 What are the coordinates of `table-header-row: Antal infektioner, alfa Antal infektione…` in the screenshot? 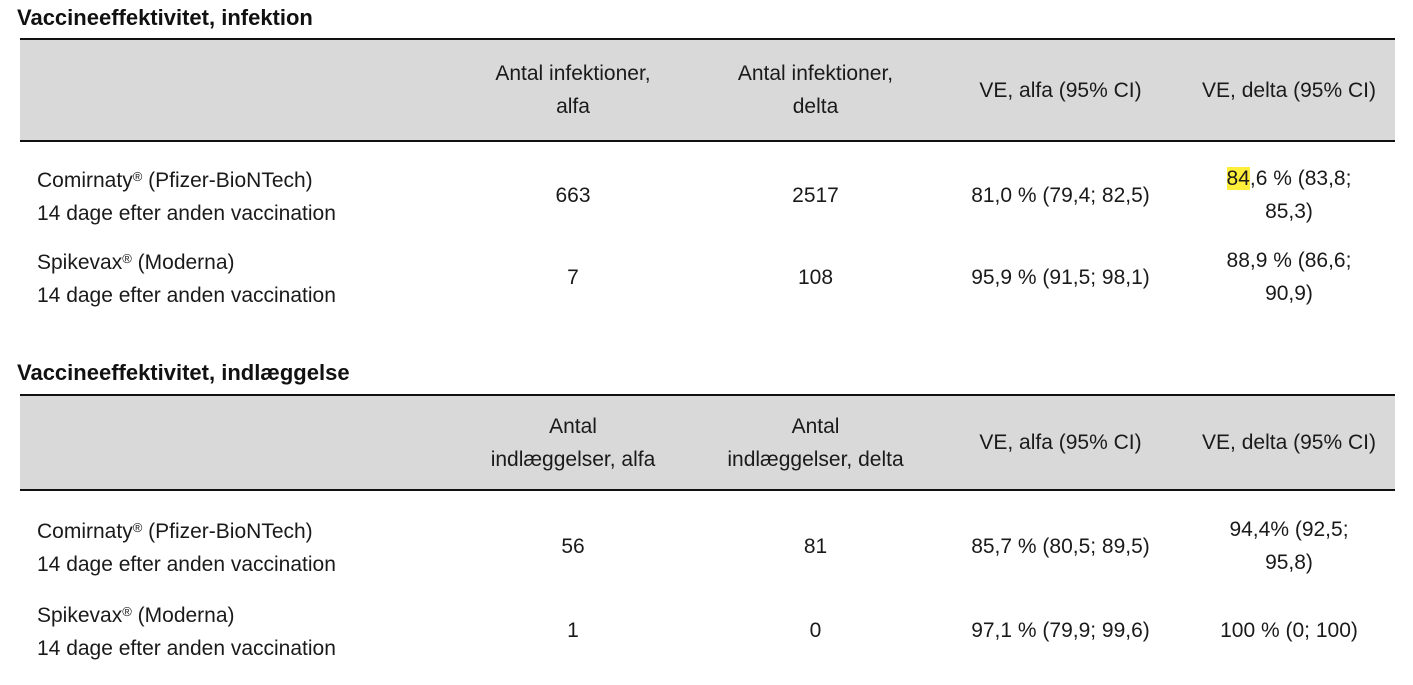 It's located at (707, 90).